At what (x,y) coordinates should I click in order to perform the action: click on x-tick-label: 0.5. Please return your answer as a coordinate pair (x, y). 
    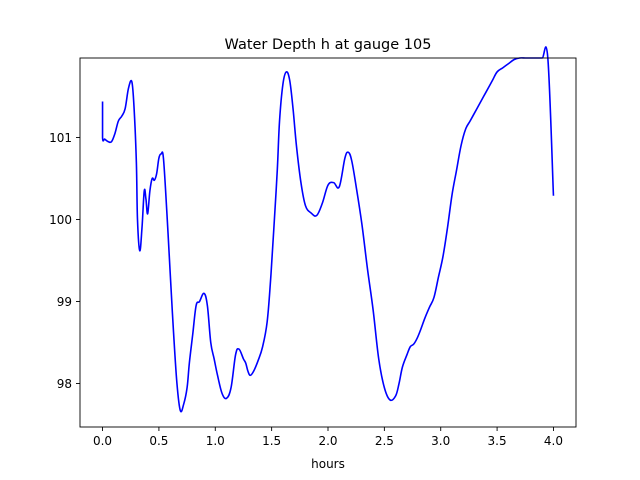
    Looking at the image, I should click on (158, 441).